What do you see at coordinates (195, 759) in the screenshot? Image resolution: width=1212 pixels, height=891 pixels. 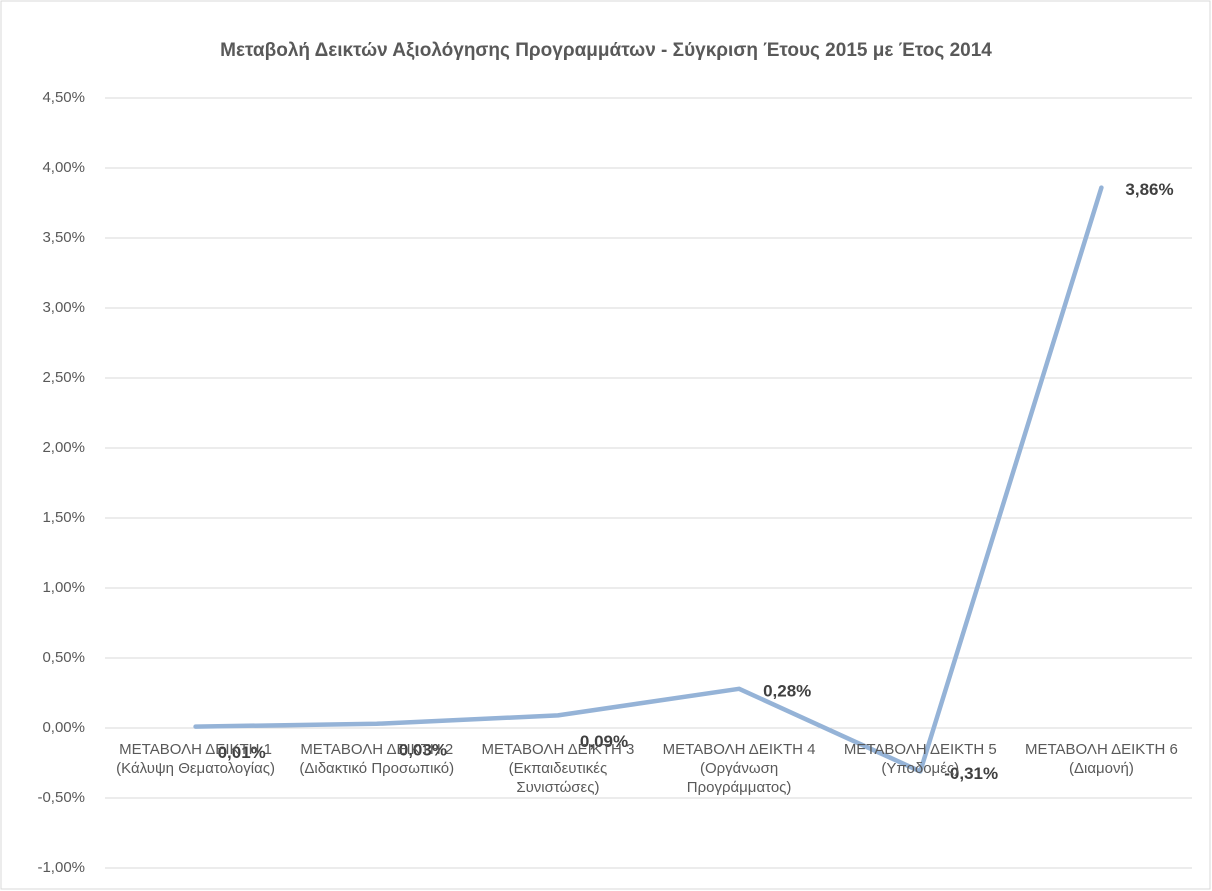 I see `x-tick-label: ΜΕΤΑΒΟΛΗ ΔΕΙΚΤΗ 1 (Κάλυψη Θεματολογίας)` at bounding box center [195, 759].